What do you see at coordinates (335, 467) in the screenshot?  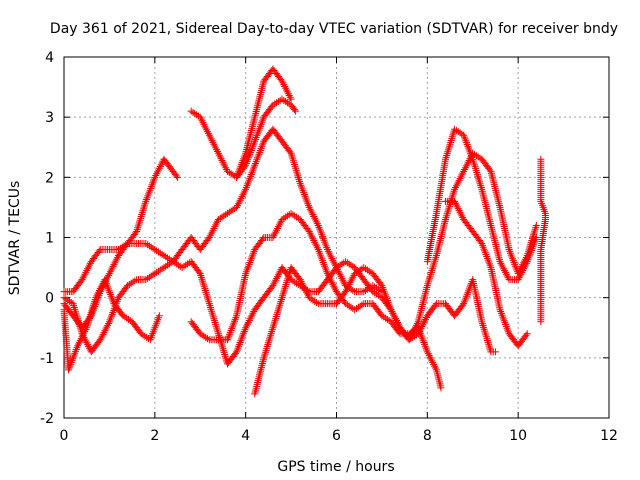 I see `x-axis-label: GPS time / hours` at bounding box center [335, 467].